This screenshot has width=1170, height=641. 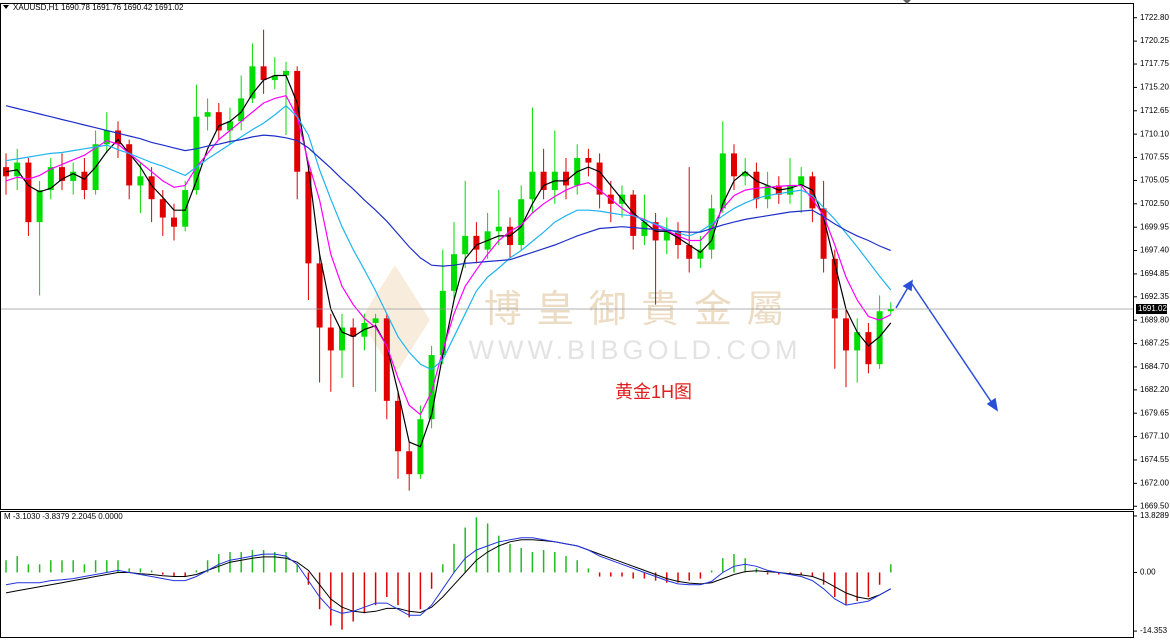 What do you see at coordinates (1154, 203) in the screenshot?
I see `y-tick-label: 1702.50` at bounding box center [1154, 203].